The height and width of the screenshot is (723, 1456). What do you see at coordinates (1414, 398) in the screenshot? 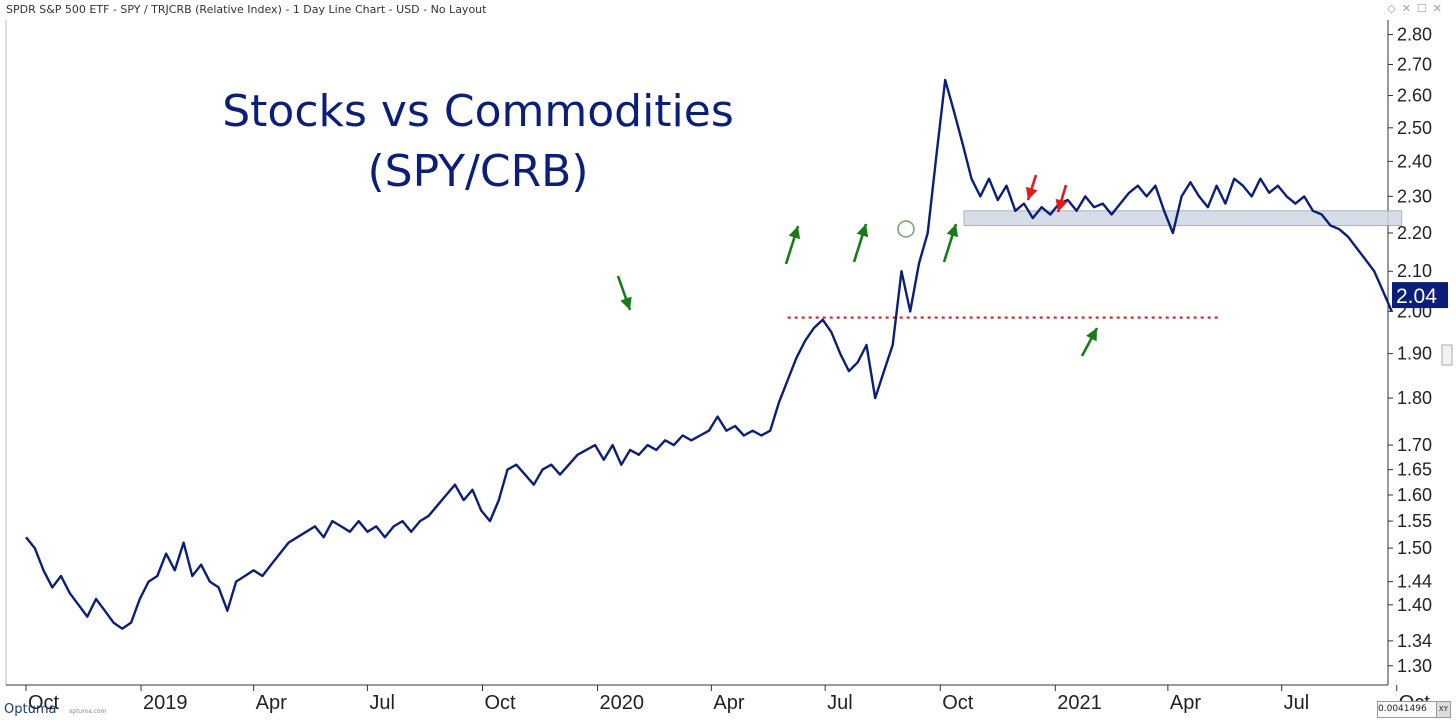
I see `y-tick-label: 1.80` at bounding box center [1414, 398].